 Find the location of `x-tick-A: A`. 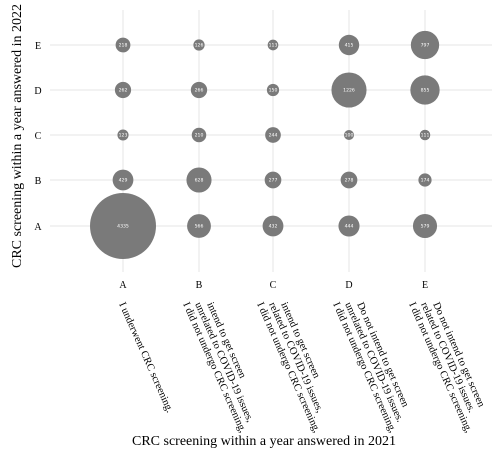

x-tick-A: A is located at coordinates (123, 285).